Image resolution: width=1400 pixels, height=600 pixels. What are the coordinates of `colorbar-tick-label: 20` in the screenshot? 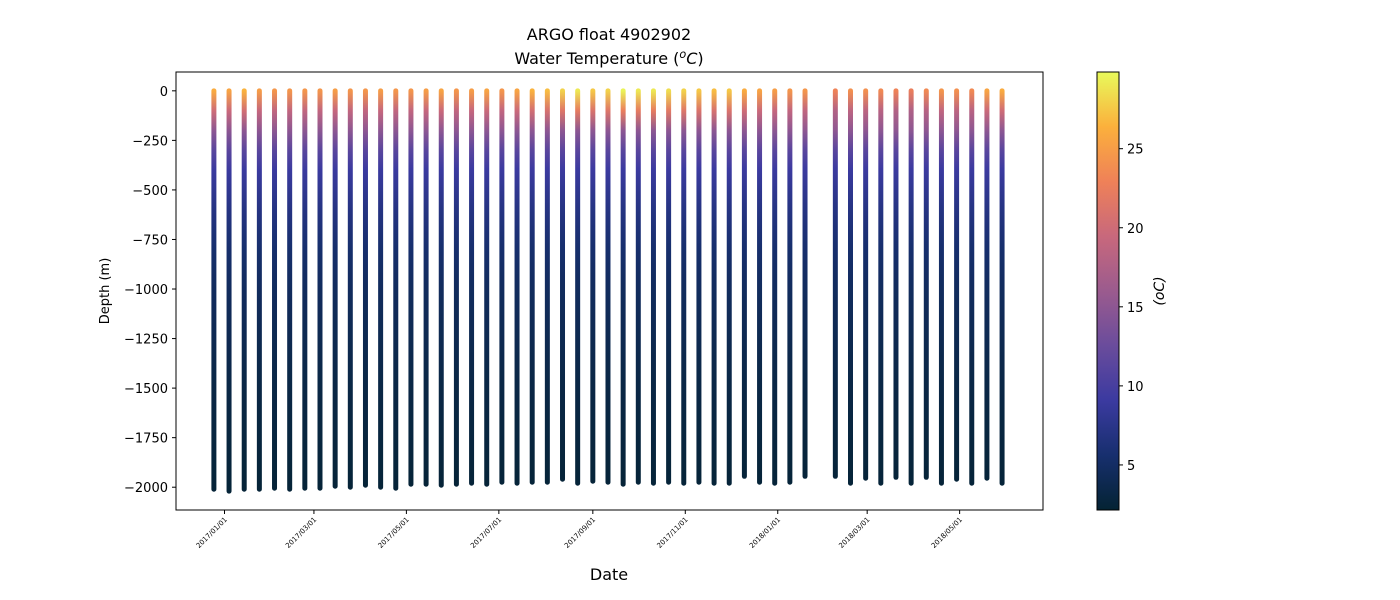 It's located at (1135, 229).